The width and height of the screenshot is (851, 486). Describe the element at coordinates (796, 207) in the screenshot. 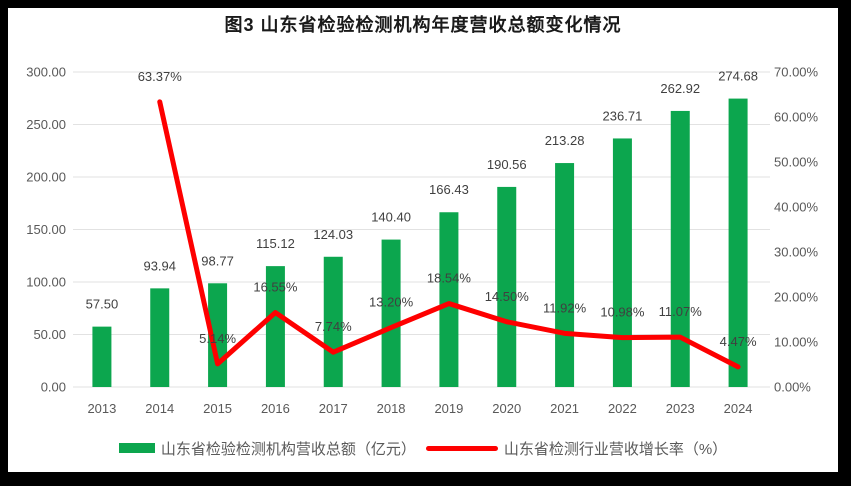

I see `svg-text: 40.00%` at that location.